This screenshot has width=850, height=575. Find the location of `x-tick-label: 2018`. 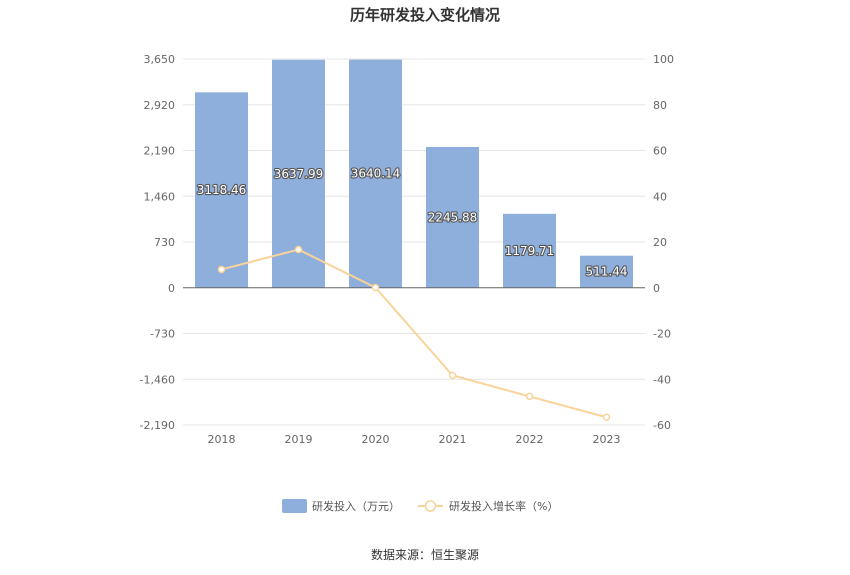

x-tick-label: 2018 is located at coordinates (222, 439).